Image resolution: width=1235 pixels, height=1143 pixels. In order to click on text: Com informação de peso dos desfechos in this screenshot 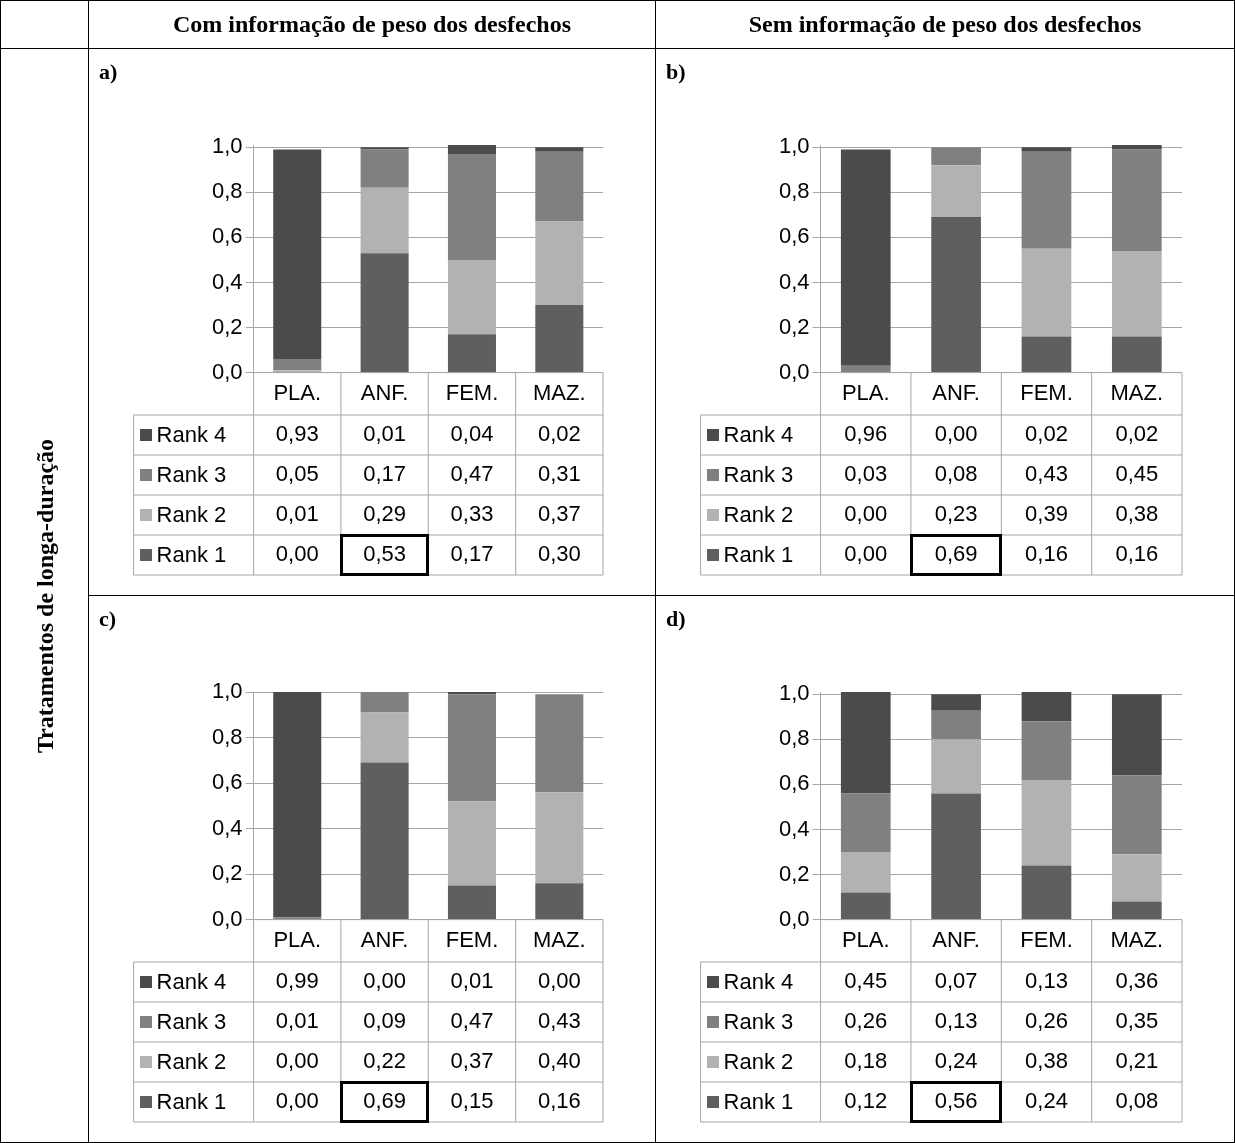, I will do `click(372, 24)`.